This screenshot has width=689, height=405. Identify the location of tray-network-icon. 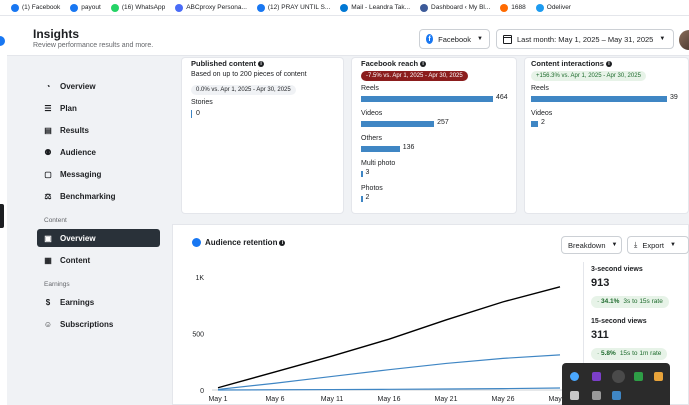
(596, 395).